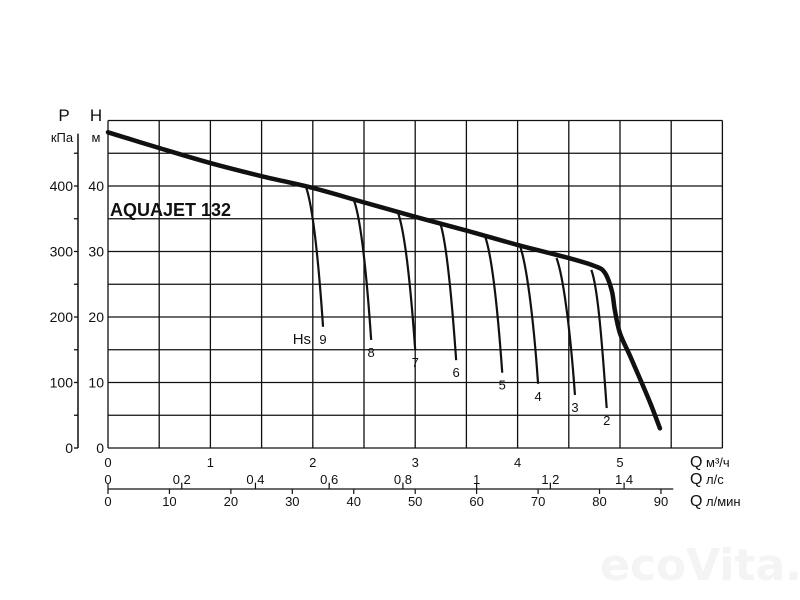 This screenshot has height=600, width=800. What do you see at coordinates (371, 352) in the screenshot?
I see `hs-curve-label: 8` at bounding box center [371, 352].